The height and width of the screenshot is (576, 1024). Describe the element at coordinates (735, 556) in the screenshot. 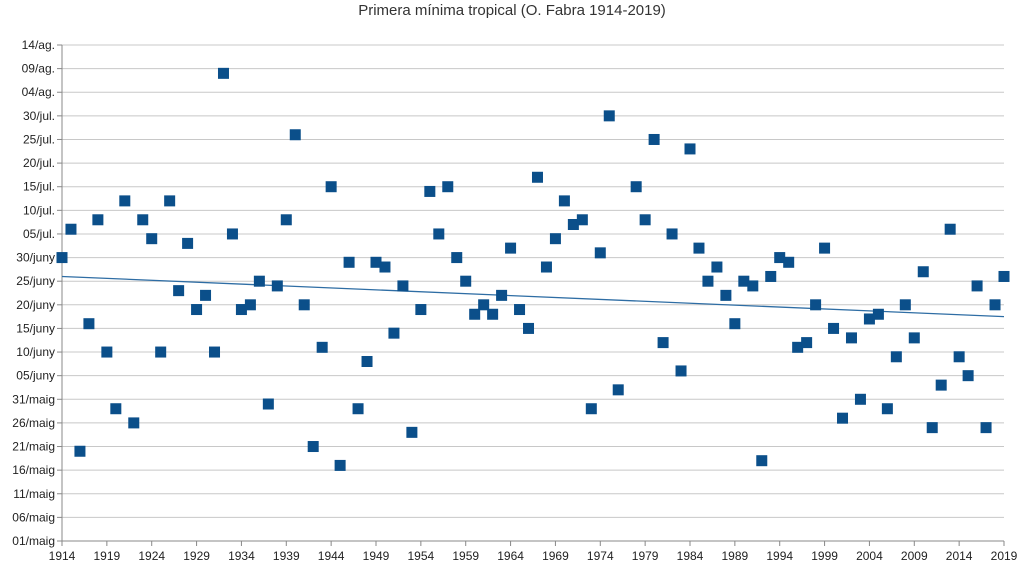

I see `x-tick-label: 1989` at that location.